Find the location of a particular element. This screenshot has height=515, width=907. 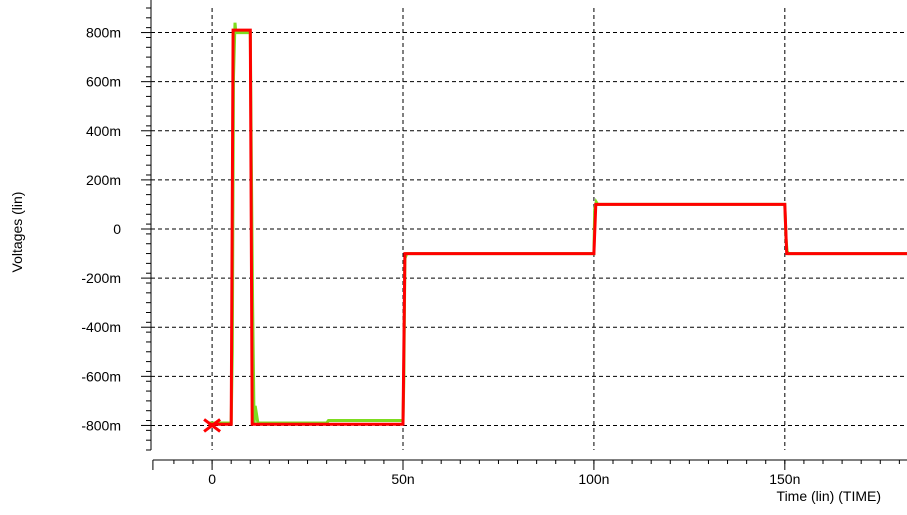

x-tick-label: 100n is located at coordinates (593, 479).